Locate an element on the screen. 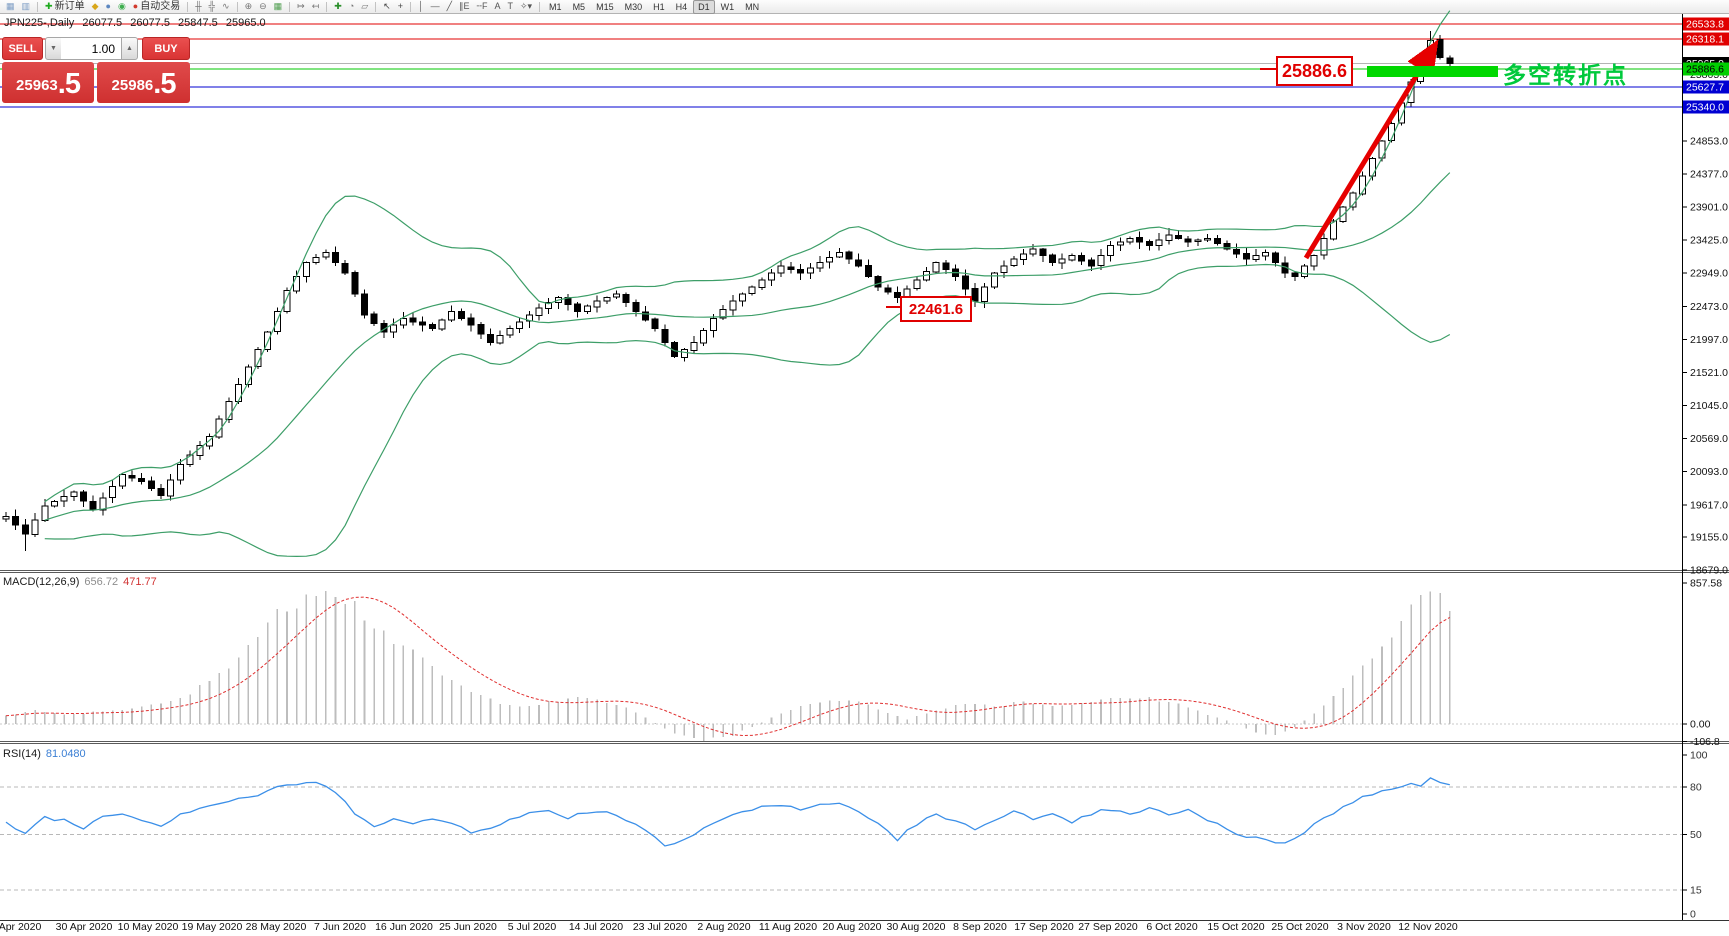 The image size is (1729, 936). trendline-icon: ╱ is located at coordinates (449, 6).